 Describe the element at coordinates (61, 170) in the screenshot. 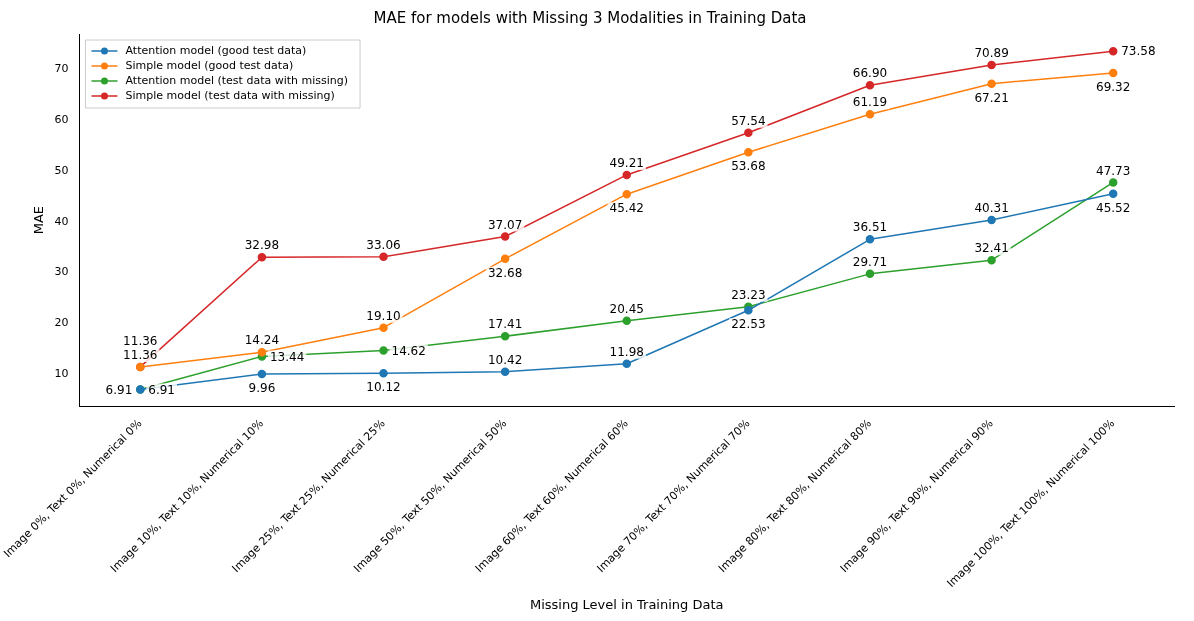

I see `y-tick-label: 50` at that location.